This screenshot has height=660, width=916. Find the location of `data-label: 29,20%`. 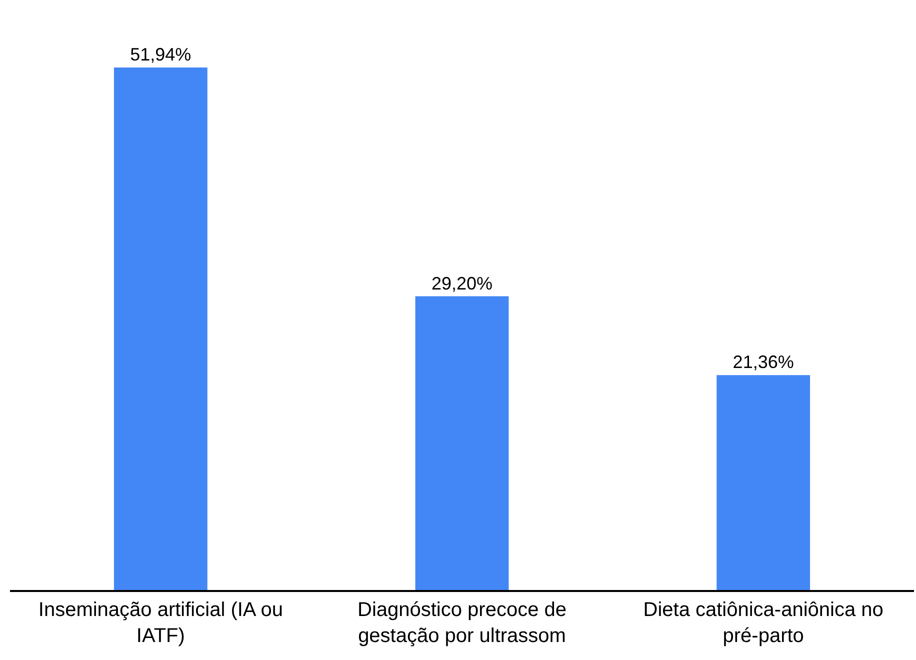

data-label: 29,20% is located at coordinates (462, 283).